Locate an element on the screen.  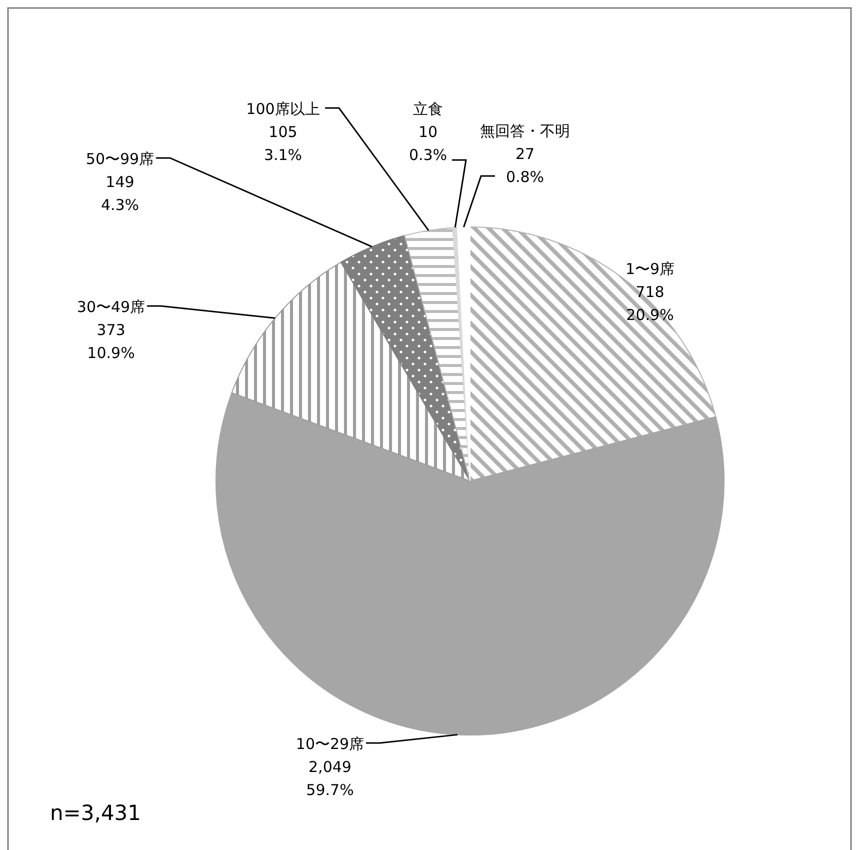
data-label: 373 10.9% is located at coordinates (111, 341).